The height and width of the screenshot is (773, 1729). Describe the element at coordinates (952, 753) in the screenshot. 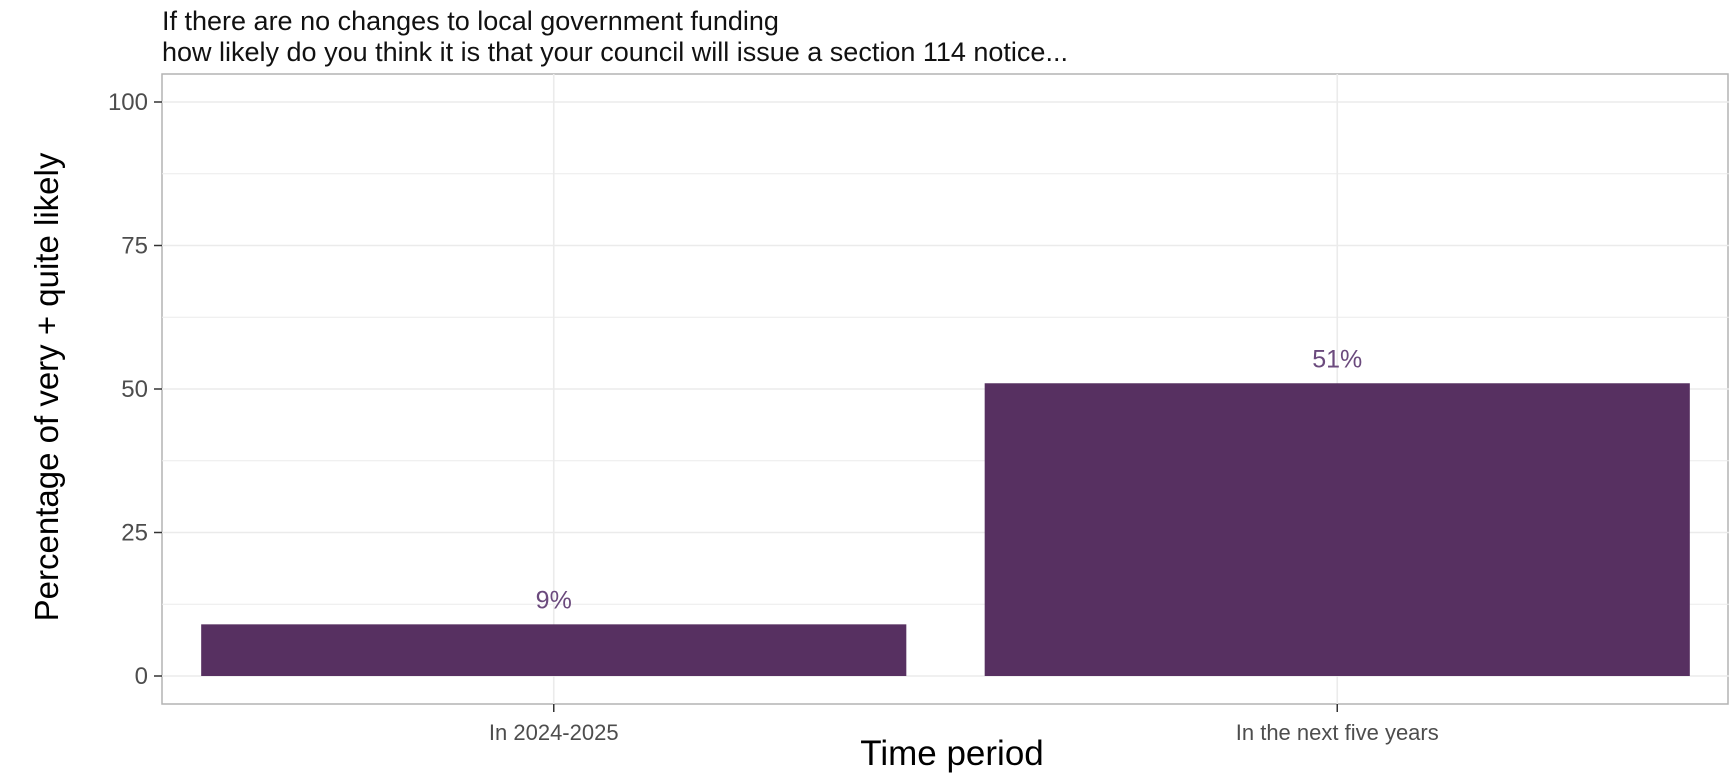

I see `x-axis-title: Time period` at that location.